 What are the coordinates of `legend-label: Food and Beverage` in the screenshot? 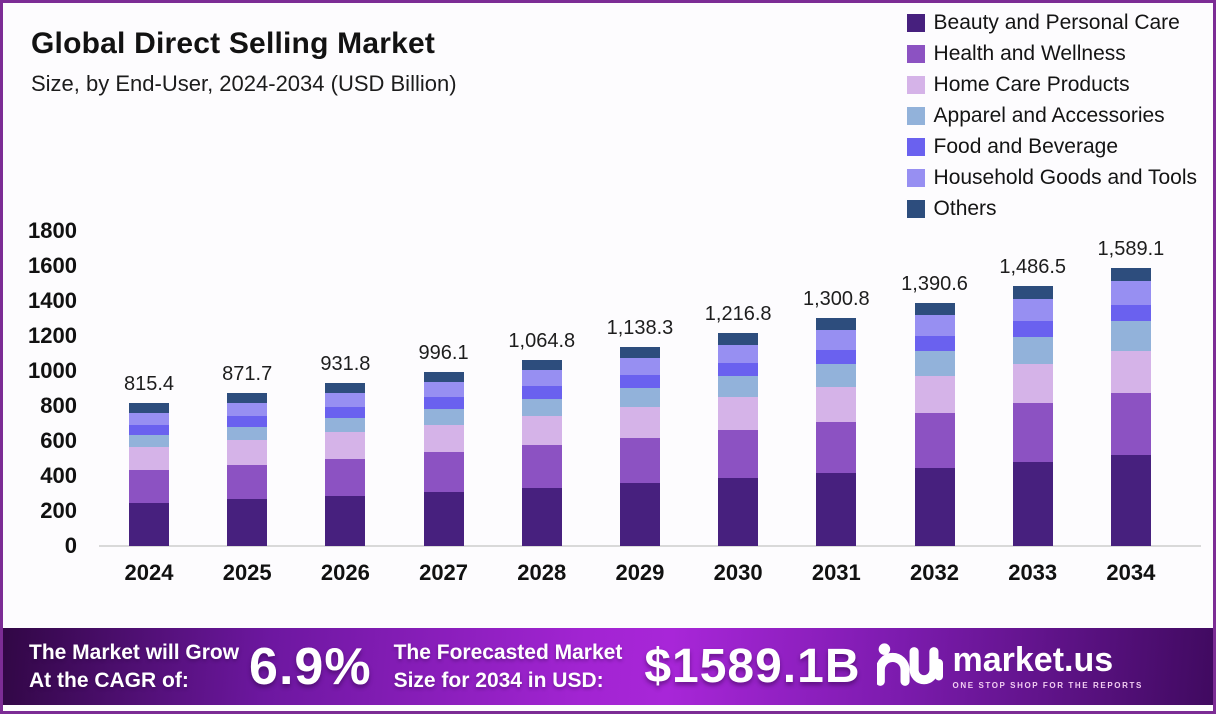 It's located at (1025, 146).